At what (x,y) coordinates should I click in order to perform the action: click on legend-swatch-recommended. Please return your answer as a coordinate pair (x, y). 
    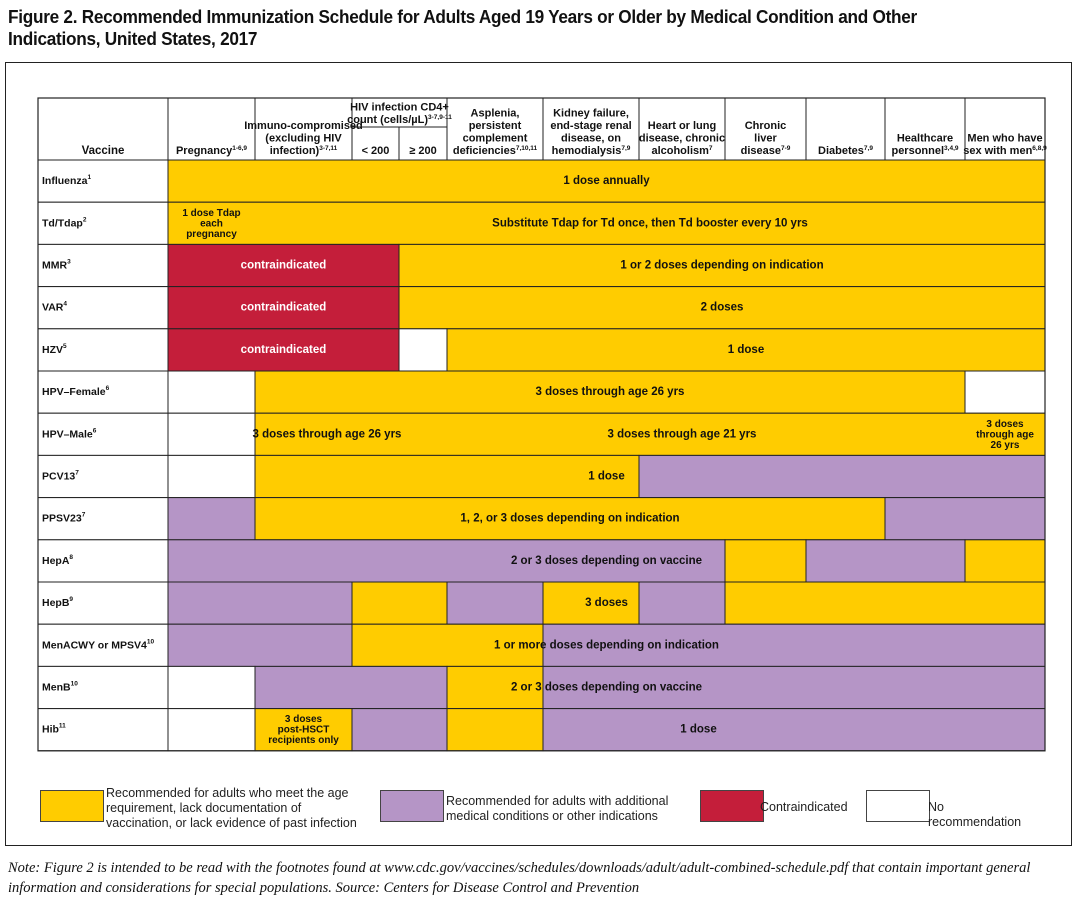
    Looking at the image, I should click on (72, 806).